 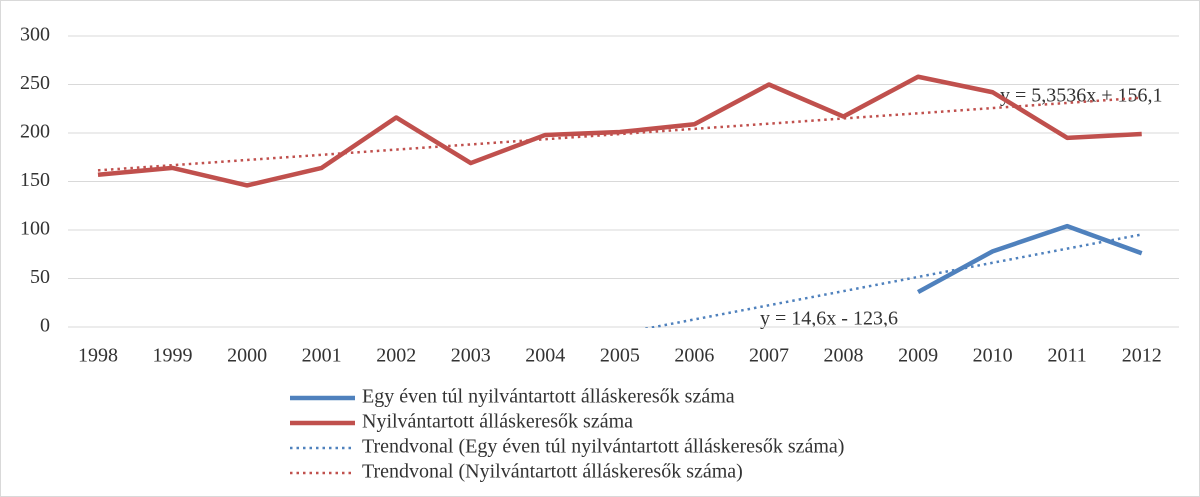 What do you see at coordinates (98, 356) in the screenshot?
I see `x-tick-label: 1998` at bounding box center [98, 356].